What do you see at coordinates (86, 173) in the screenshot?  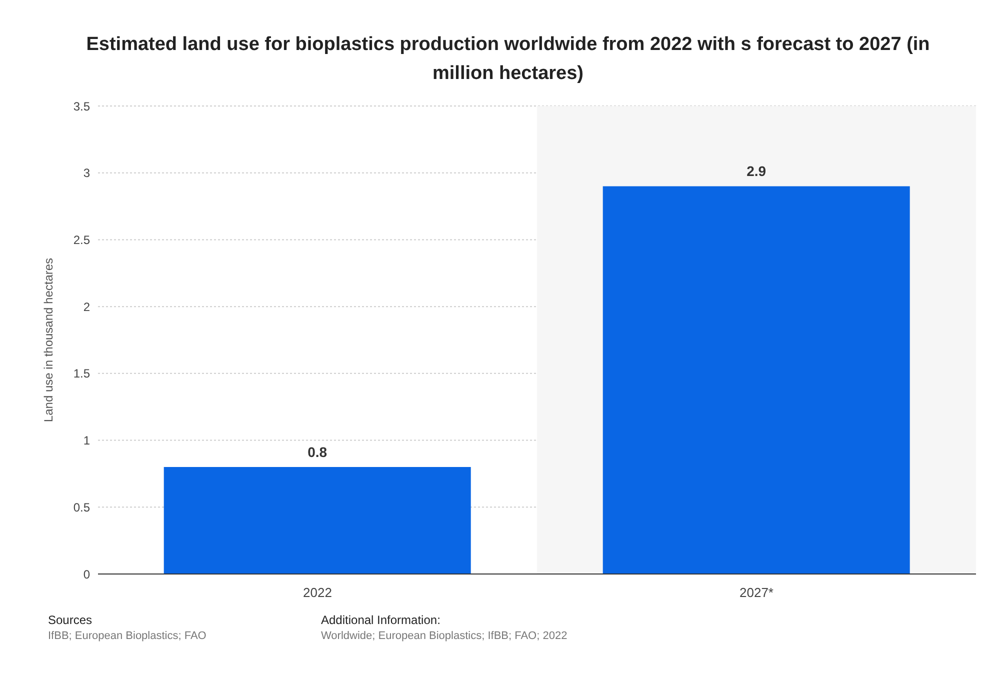 I see `y-tick-label: 3` at bounding box center [86, 173].